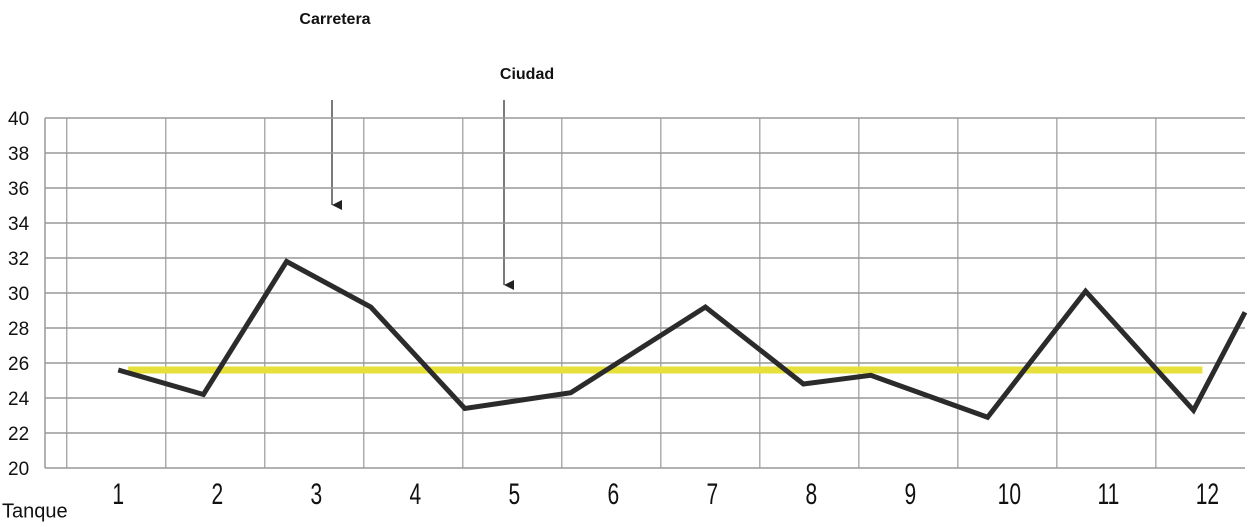  What do you see at coordinates (316, 494) in the screenshot?
I see `x-tick-label: 3` at bounding box center [316, 494].